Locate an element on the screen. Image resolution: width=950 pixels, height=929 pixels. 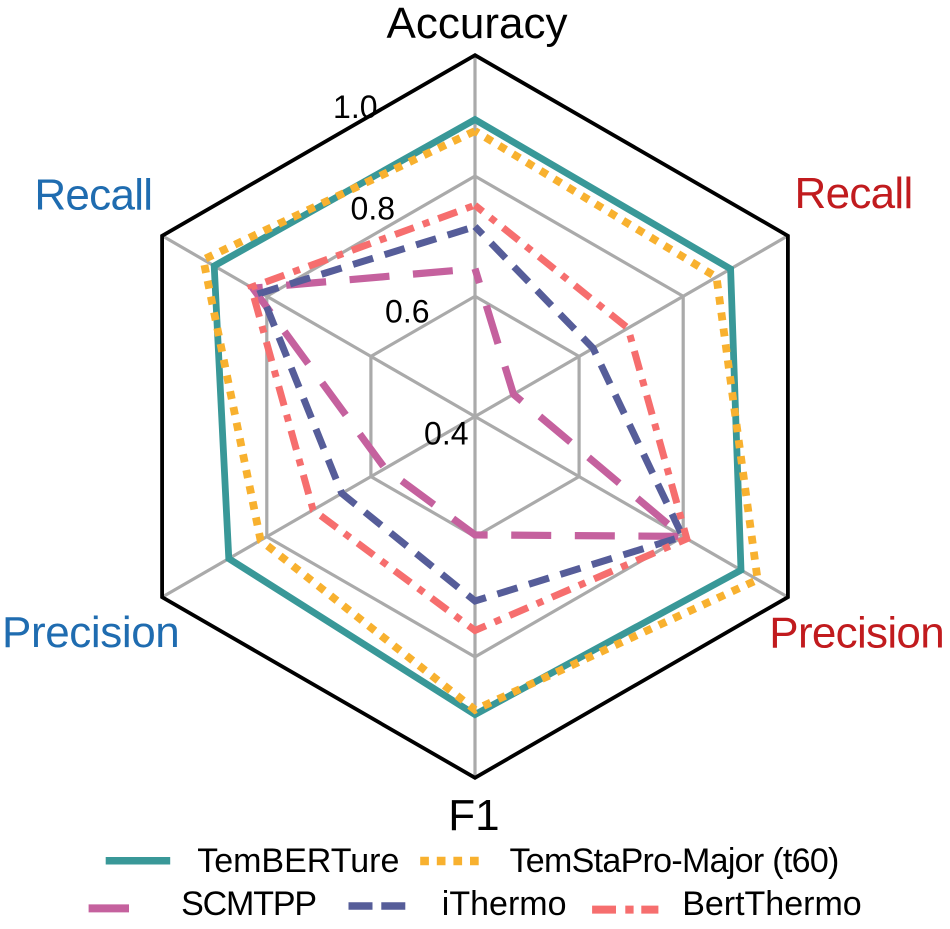
svg-text: 0.6 is located at coordinates (407, 312).